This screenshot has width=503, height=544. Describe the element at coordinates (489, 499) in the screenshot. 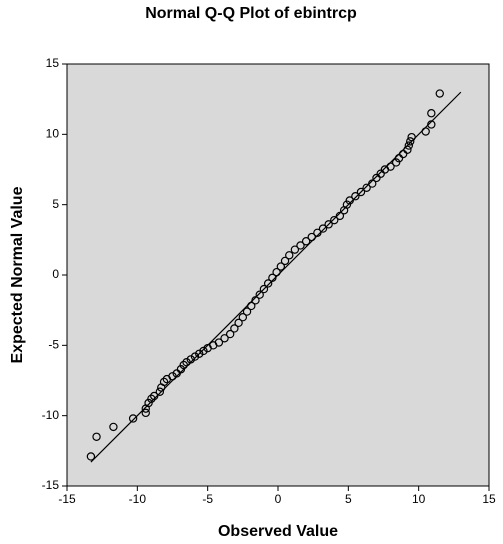

I see `x-tick-label: 15` at that location.